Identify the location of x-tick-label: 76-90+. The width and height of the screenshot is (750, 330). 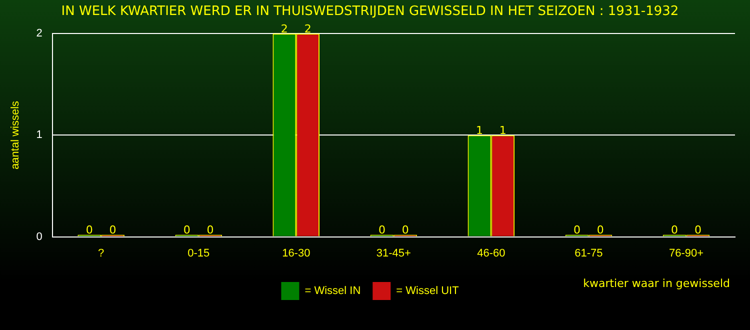
(686, 253).